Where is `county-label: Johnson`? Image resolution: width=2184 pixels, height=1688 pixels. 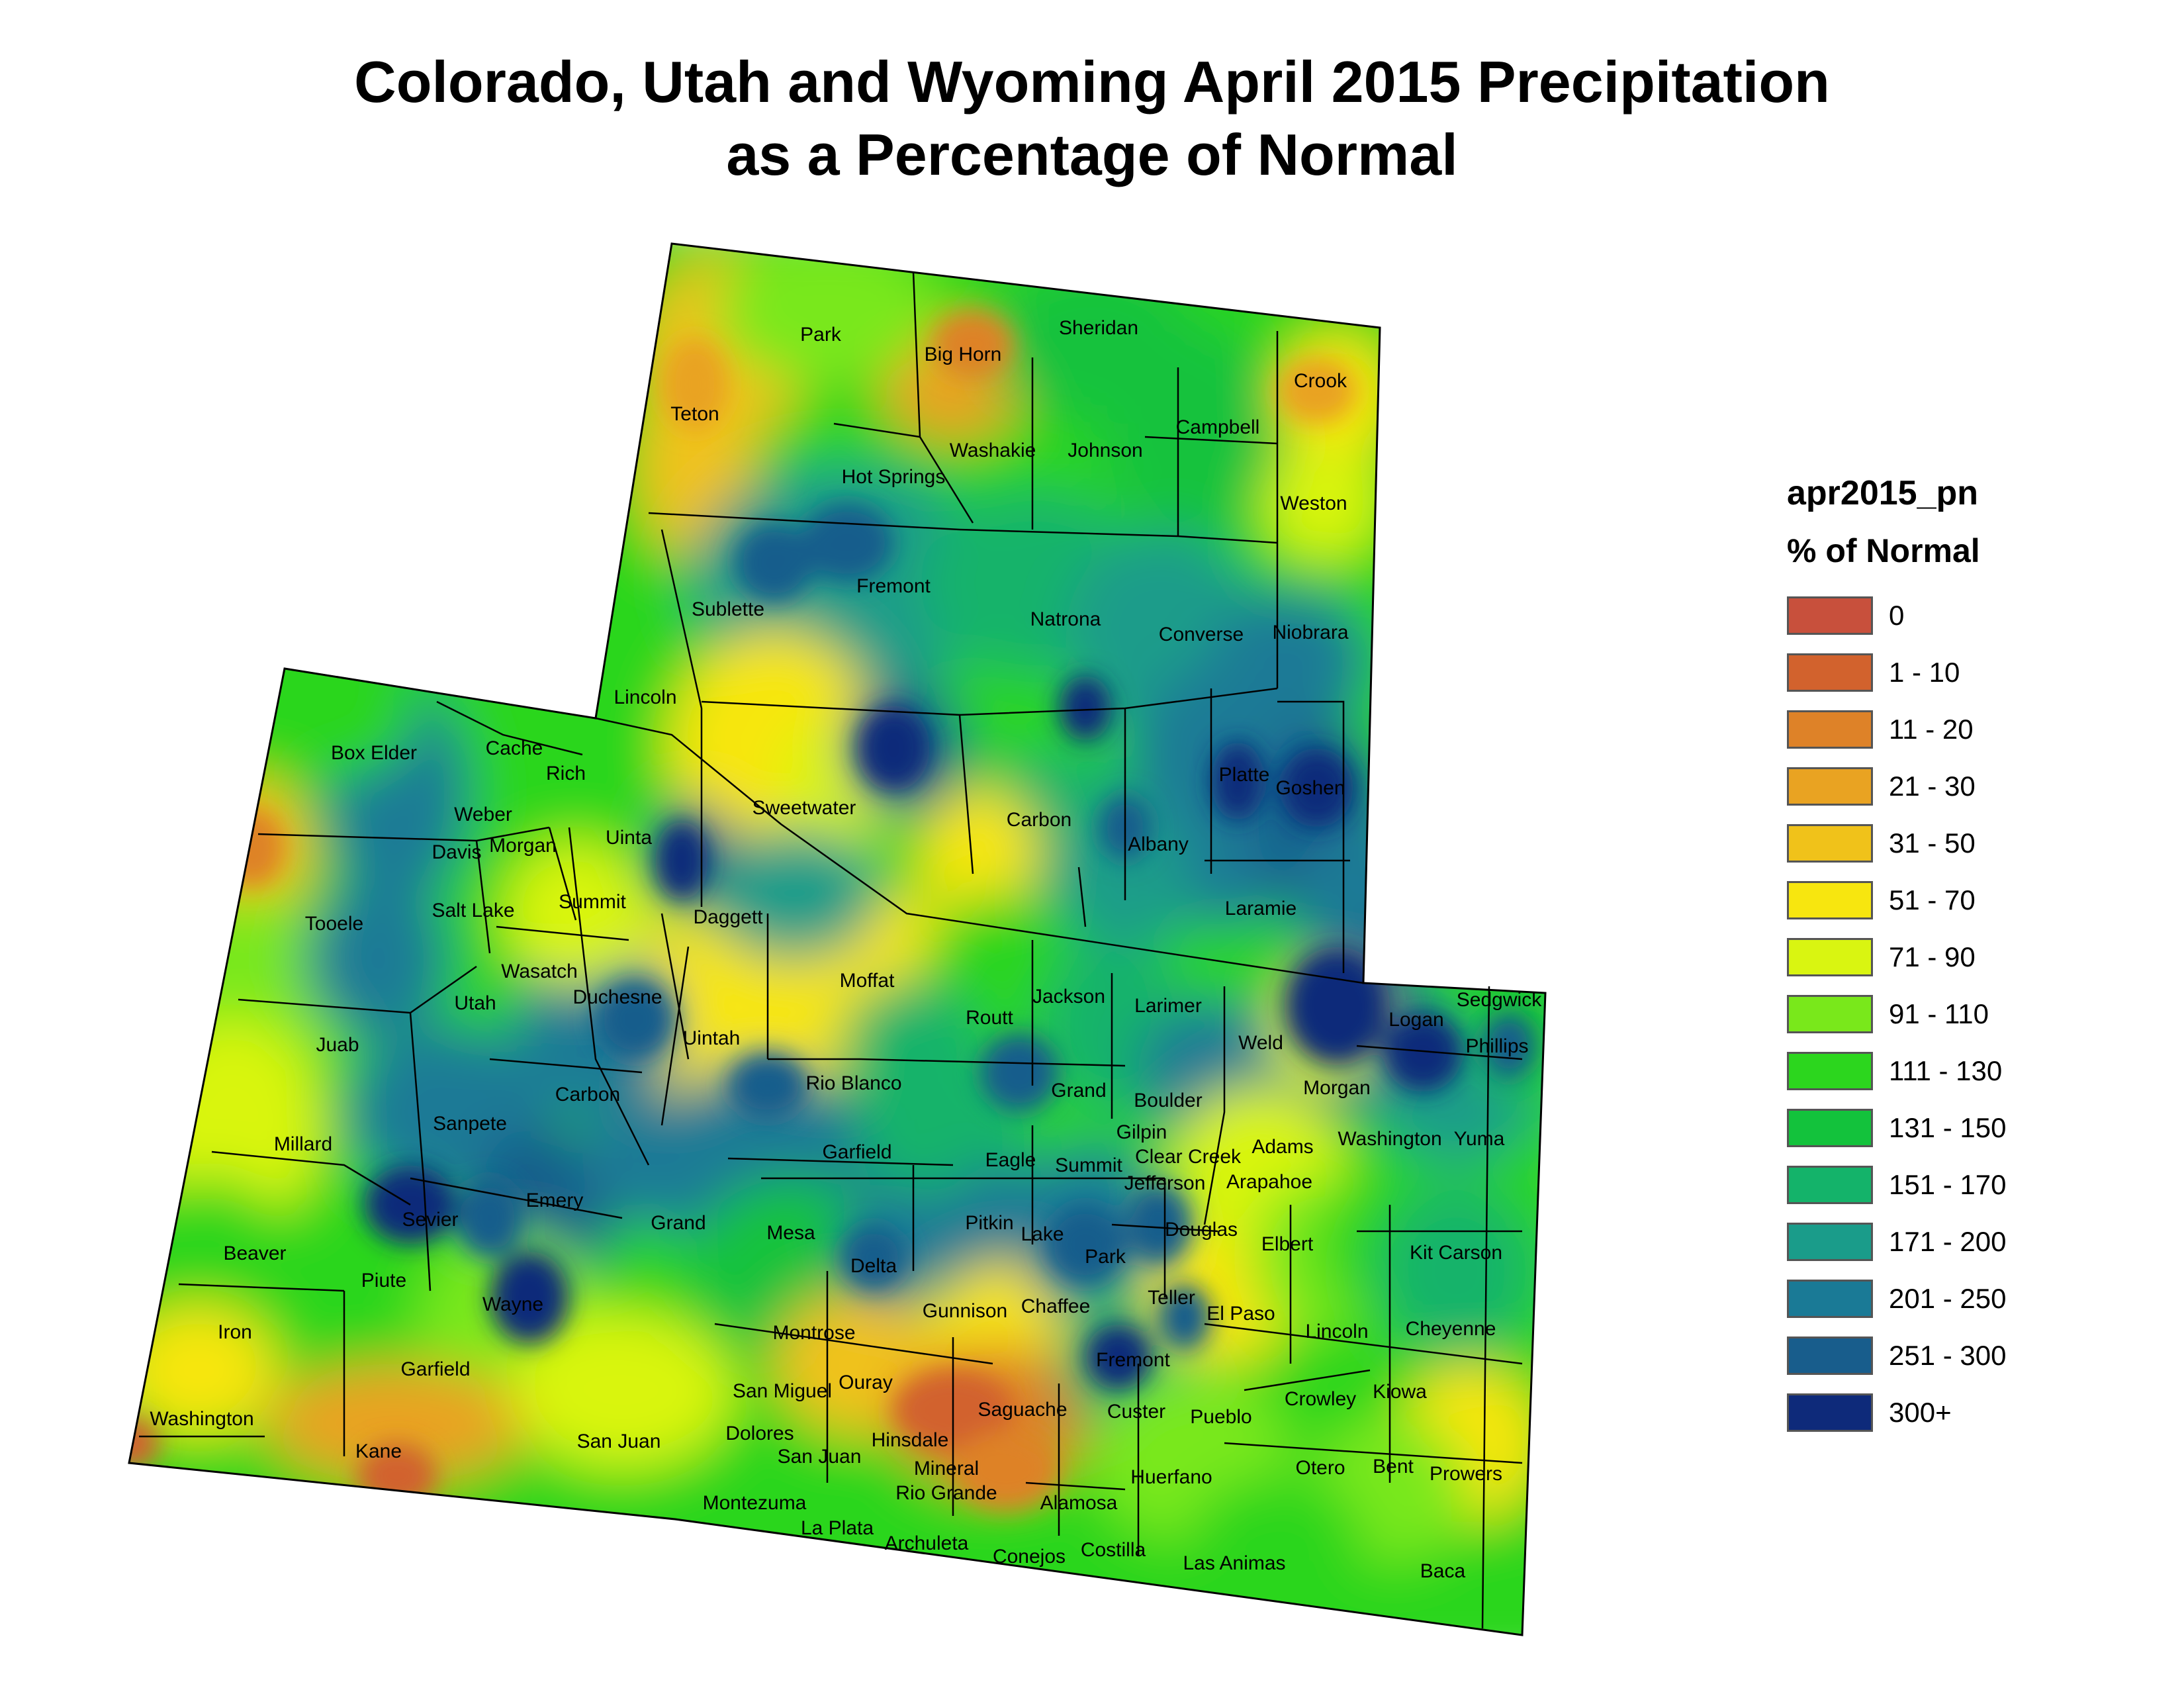 county-label: Johnson is located at coordinates (1105, 450).